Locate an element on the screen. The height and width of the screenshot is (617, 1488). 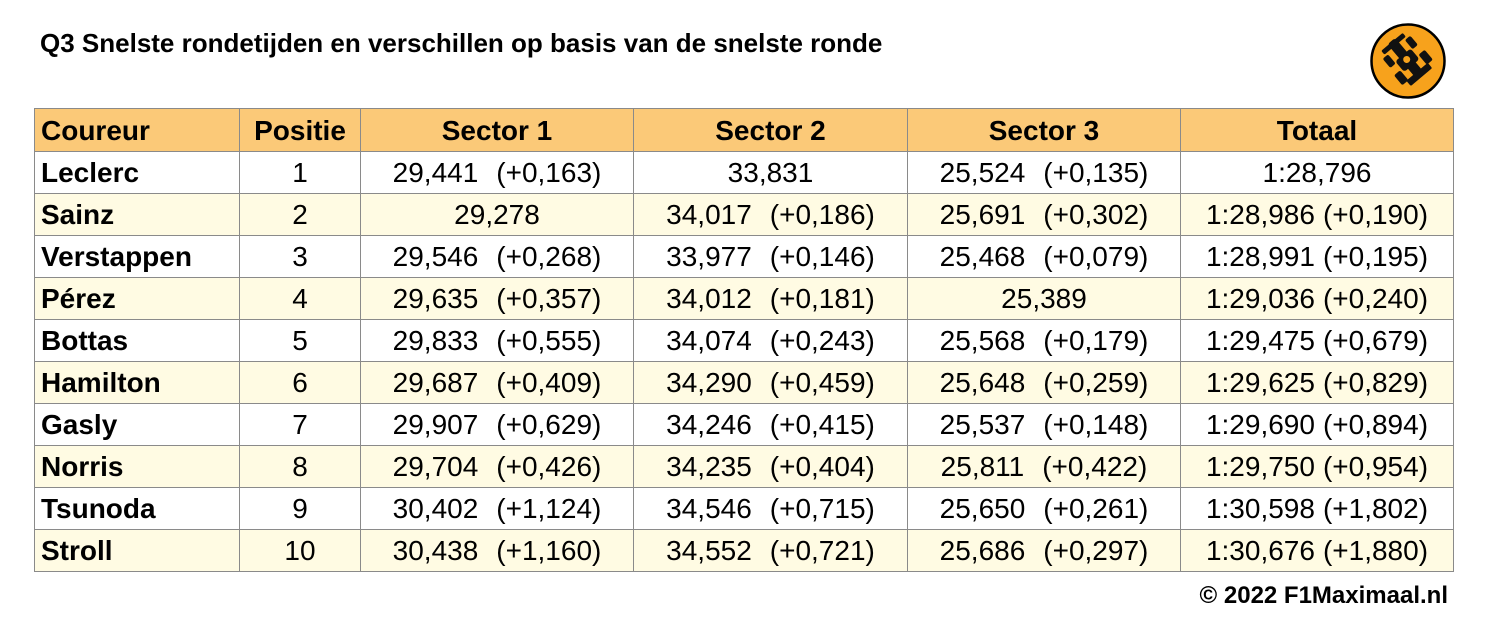
sector-2-time: 34,012 is located at coordinates (709, 298).